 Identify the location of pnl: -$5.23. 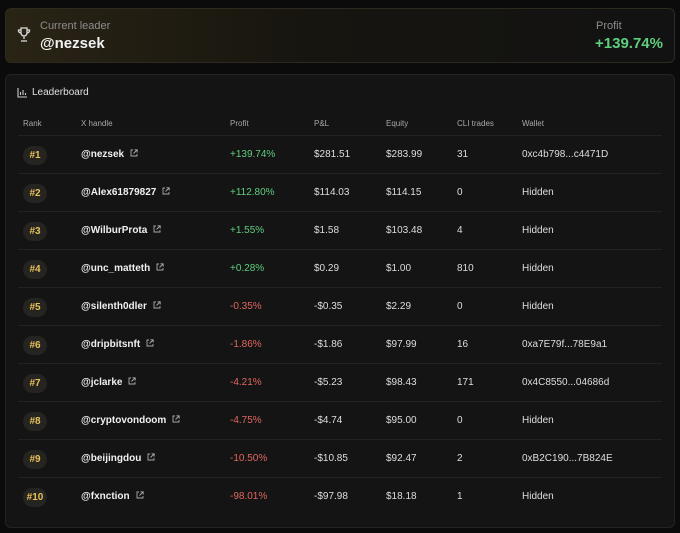
(328, 382).